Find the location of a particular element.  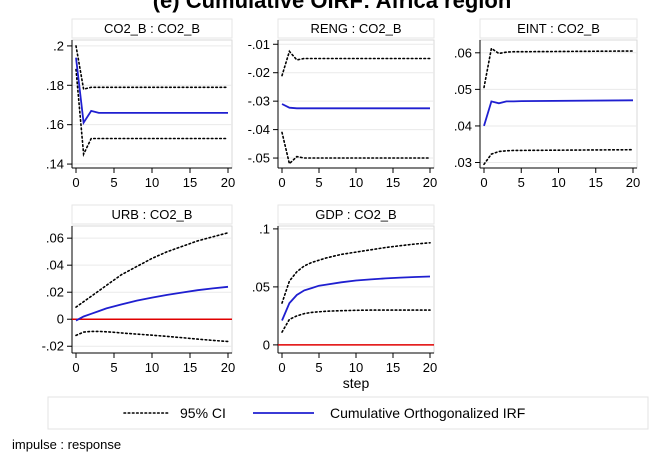

panel-title: CO2_B is located at coordinates (152, 28).